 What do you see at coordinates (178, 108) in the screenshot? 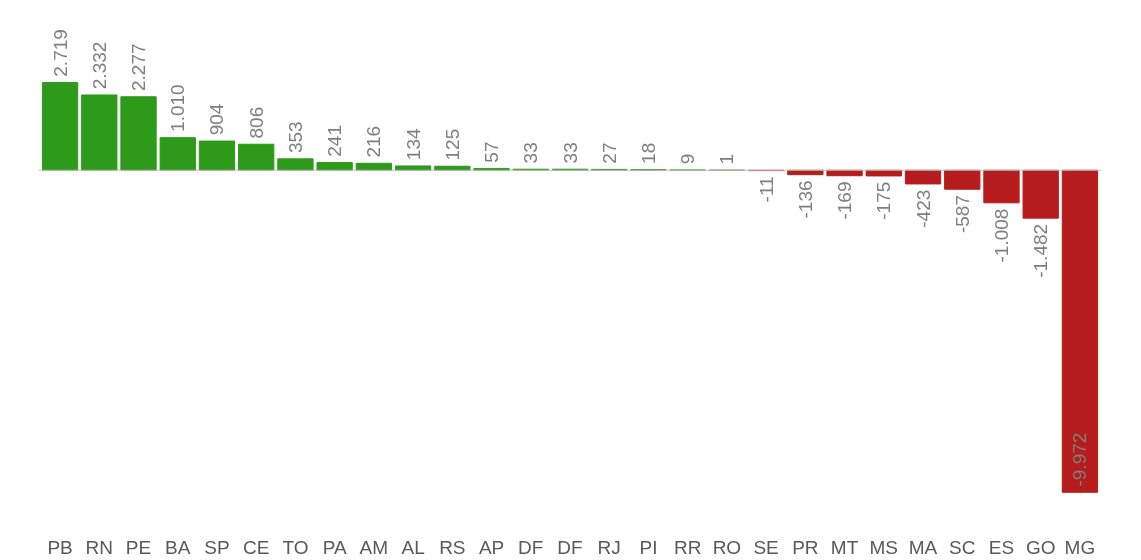
I see `data-label: 1.010` at bounding box center [178, 108].